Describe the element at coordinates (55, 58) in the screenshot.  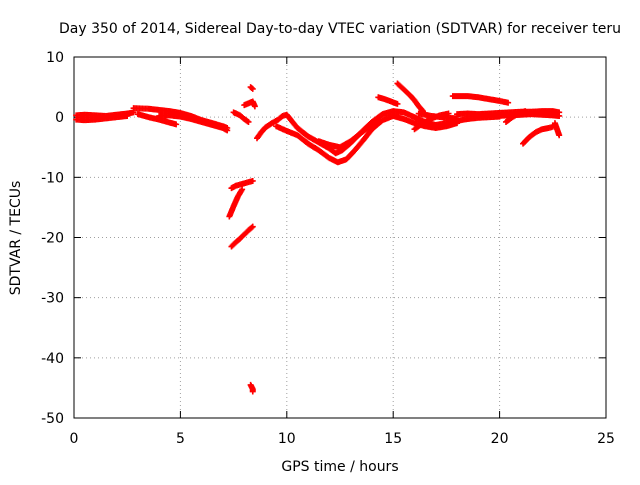
I see `y-tick-label: 10` at that location.